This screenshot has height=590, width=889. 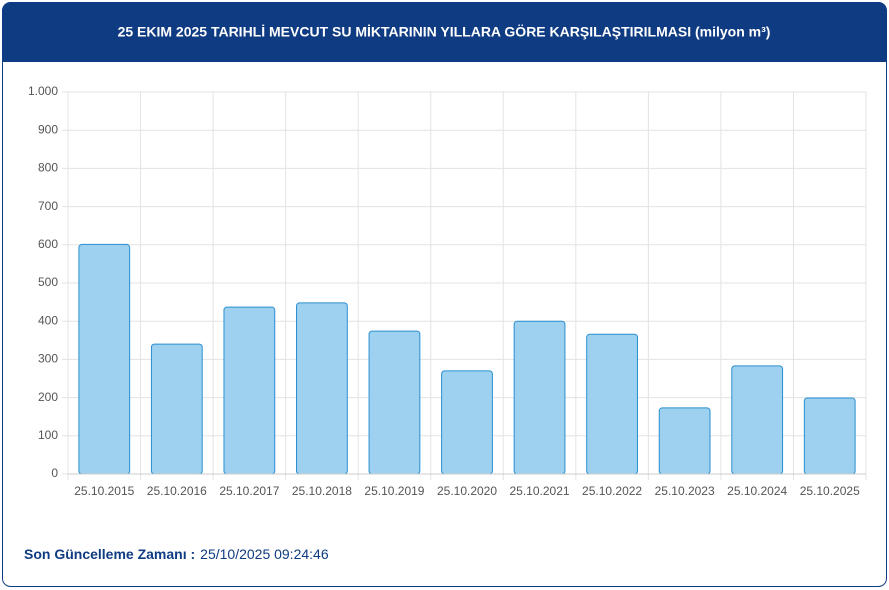 What do you see at coordinates (48, 320) in the screenshot?
I see `y-tick-label: 400` at bounding box center [48, 320].